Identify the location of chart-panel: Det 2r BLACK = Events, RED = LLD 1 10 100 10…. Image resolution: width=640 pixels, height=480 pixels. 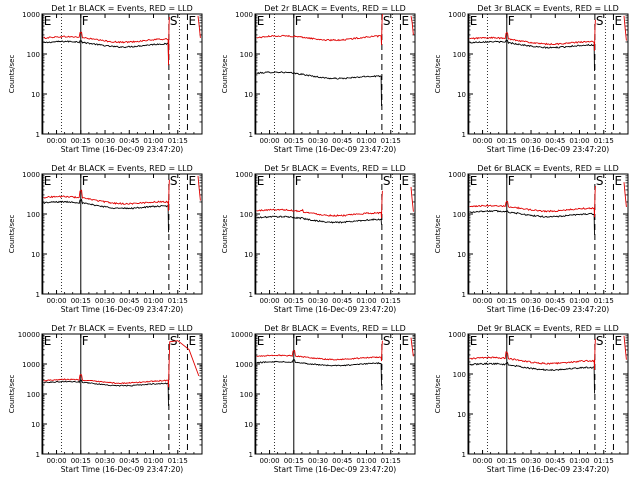
(318, 79).